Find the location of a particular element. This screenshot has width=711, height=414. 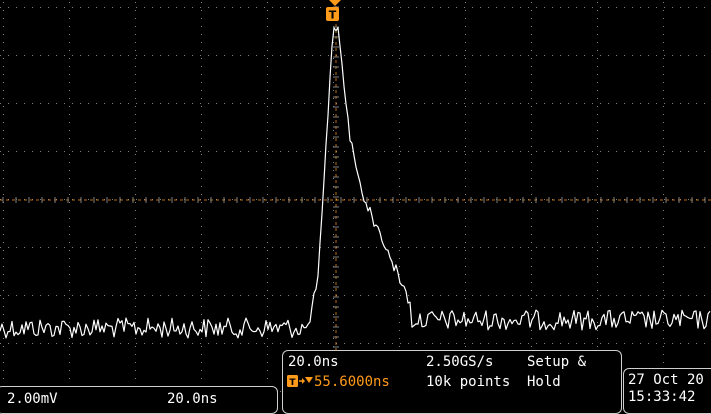

trigger-T-icon is located at coordinates (332, 14).